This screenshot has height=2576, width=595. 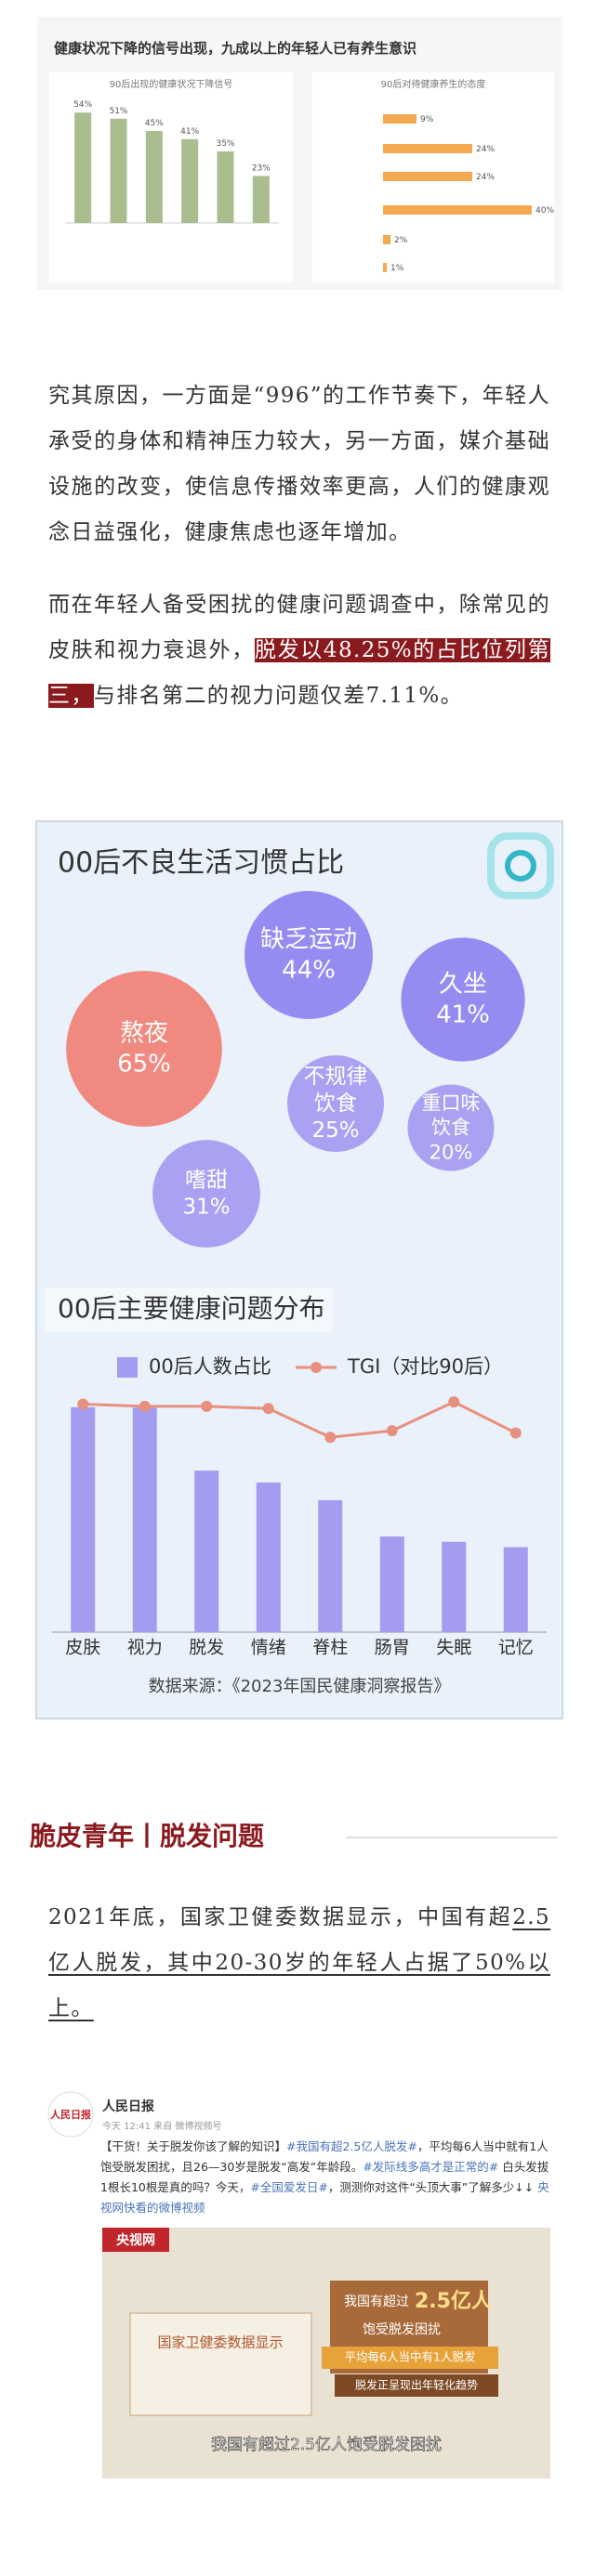 I want to click on chart-title: 00后主要健康问题分布, so click(x=191, y=1309).